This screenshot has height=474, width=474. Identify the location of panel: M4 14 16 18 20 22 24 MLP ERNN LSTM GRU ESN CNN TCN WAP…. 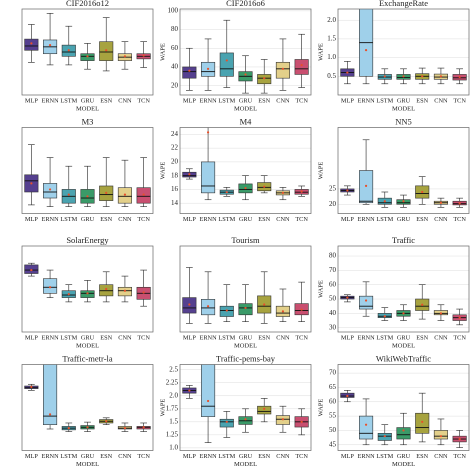
(235, 169).